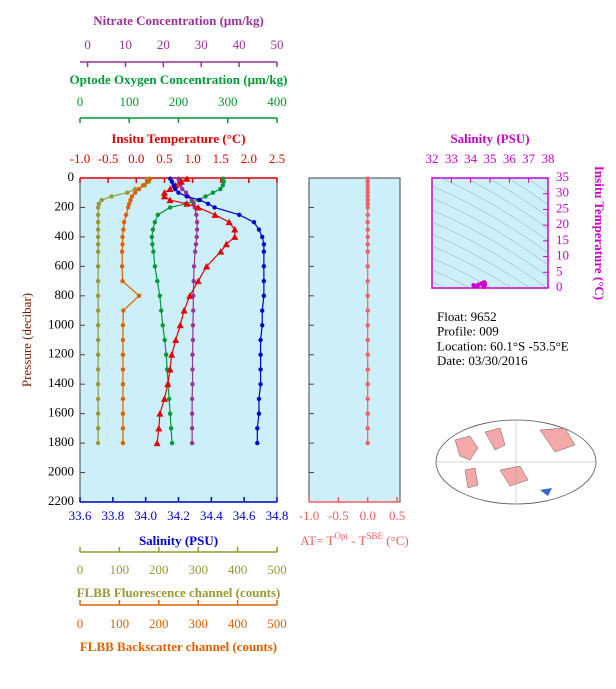  I want to click on y-tick-label: 10, so click(562, 255).